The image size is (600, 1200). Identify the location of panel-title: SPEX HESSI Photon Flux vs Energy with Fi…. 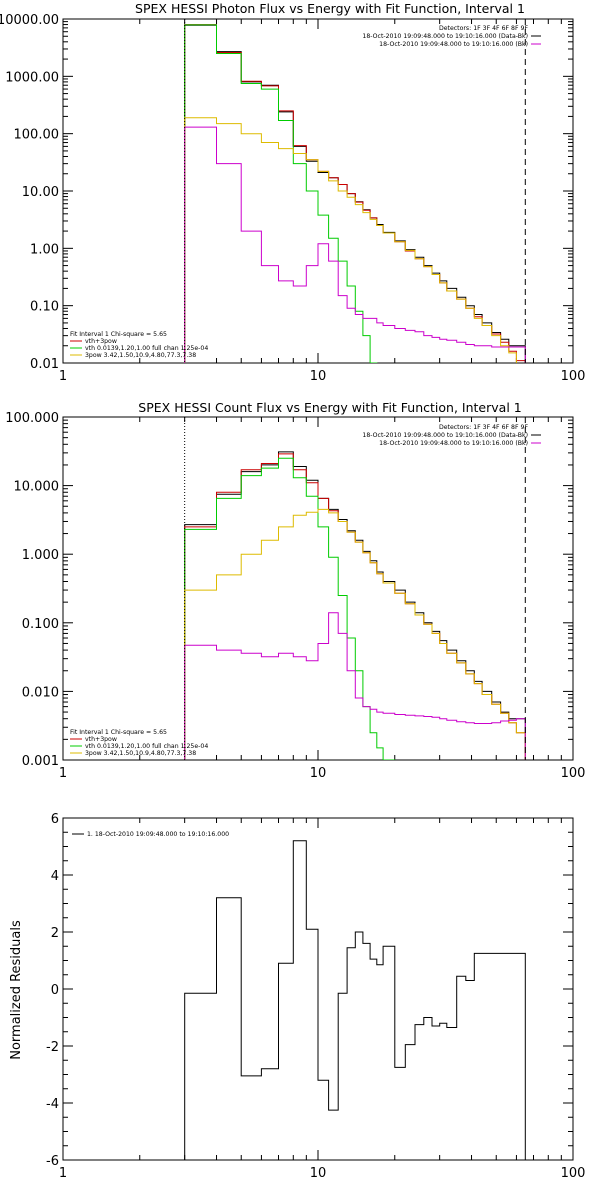
(330, 8).